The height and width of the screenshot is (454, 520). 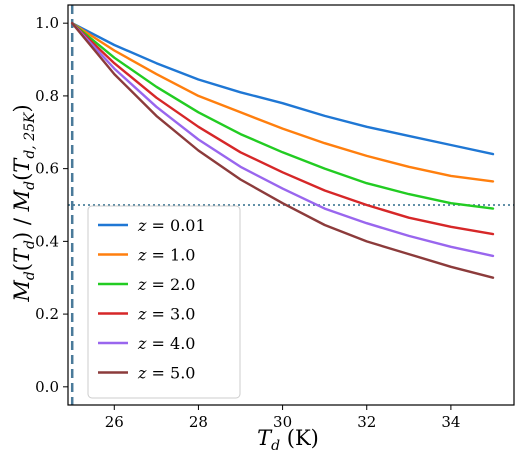 What do you see at coordinates (166, 255) in the screenshot?
I see `legend-label-2: z = 1.0` at bounding box center [166, 255].